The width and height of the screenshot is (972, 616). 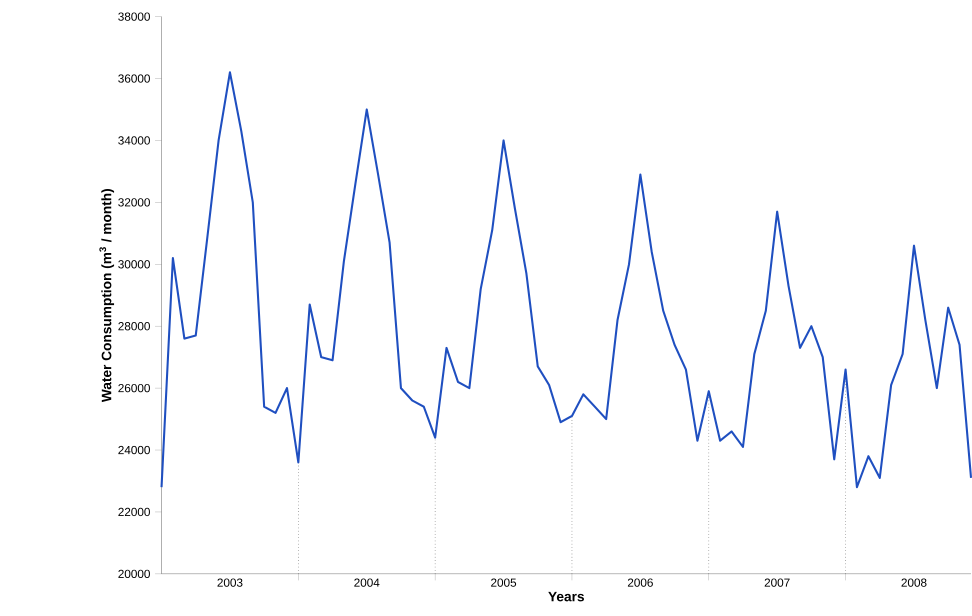 What do you see at coordinates (566, 597) in the screenshot?
I see `x-axis-title: Years` at bounding box center [566, 597].